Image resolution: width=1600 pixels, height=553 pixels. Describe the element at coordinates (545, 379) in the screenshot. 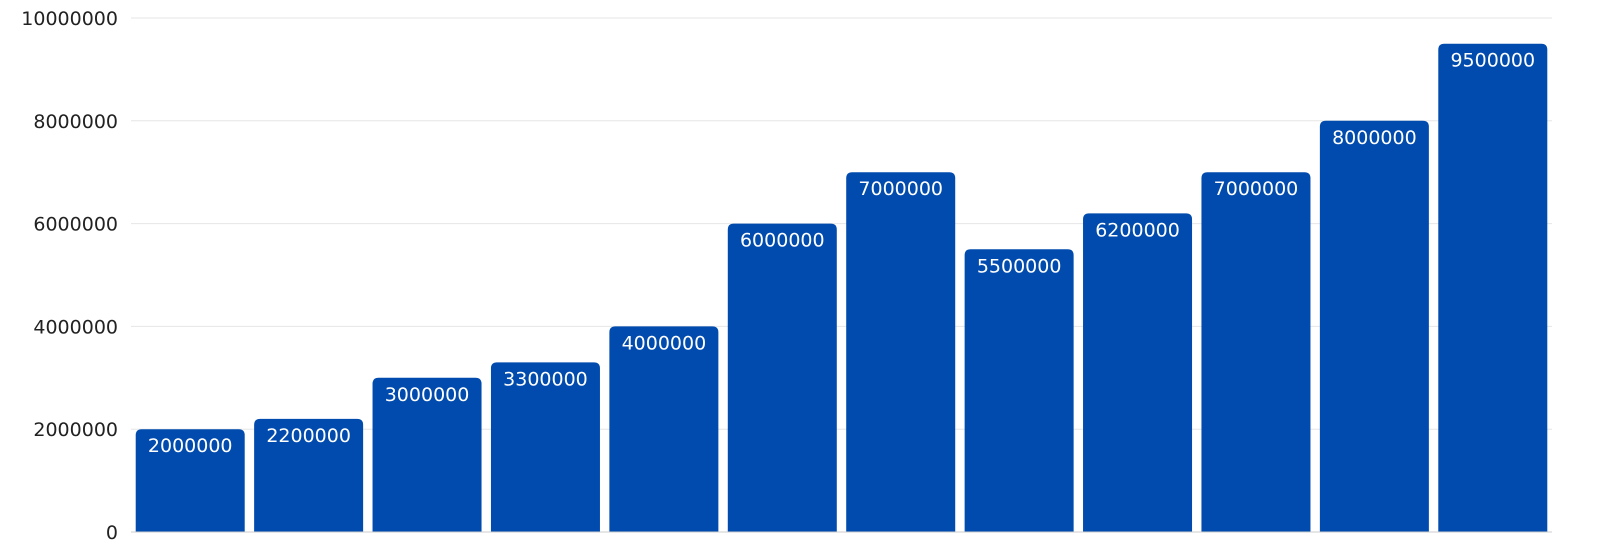

I see `data-label: 3300000` at that location.